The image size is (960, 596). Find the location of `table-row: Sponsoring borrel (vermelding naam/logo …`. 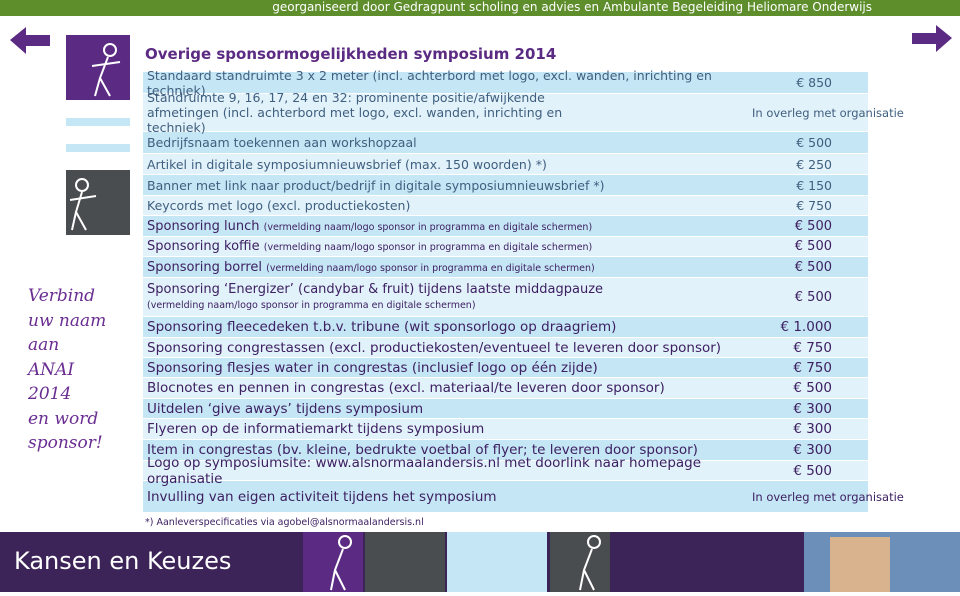

table-row: Sponsoring borrel (vermelding naam/logo … is located at coordinates (505, 267).